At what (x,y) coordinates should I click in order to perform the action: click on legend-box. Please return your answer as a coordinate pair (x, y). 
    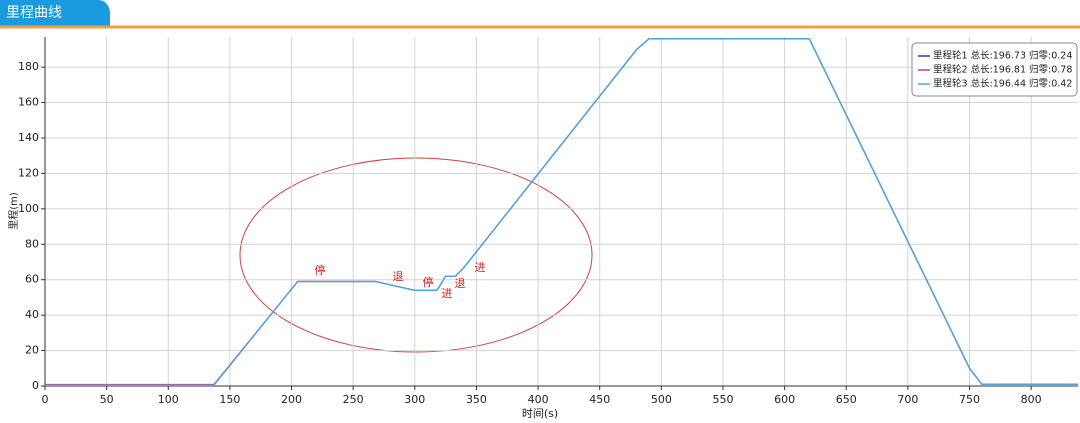
    Looking at the image, I should click on (994, 69).